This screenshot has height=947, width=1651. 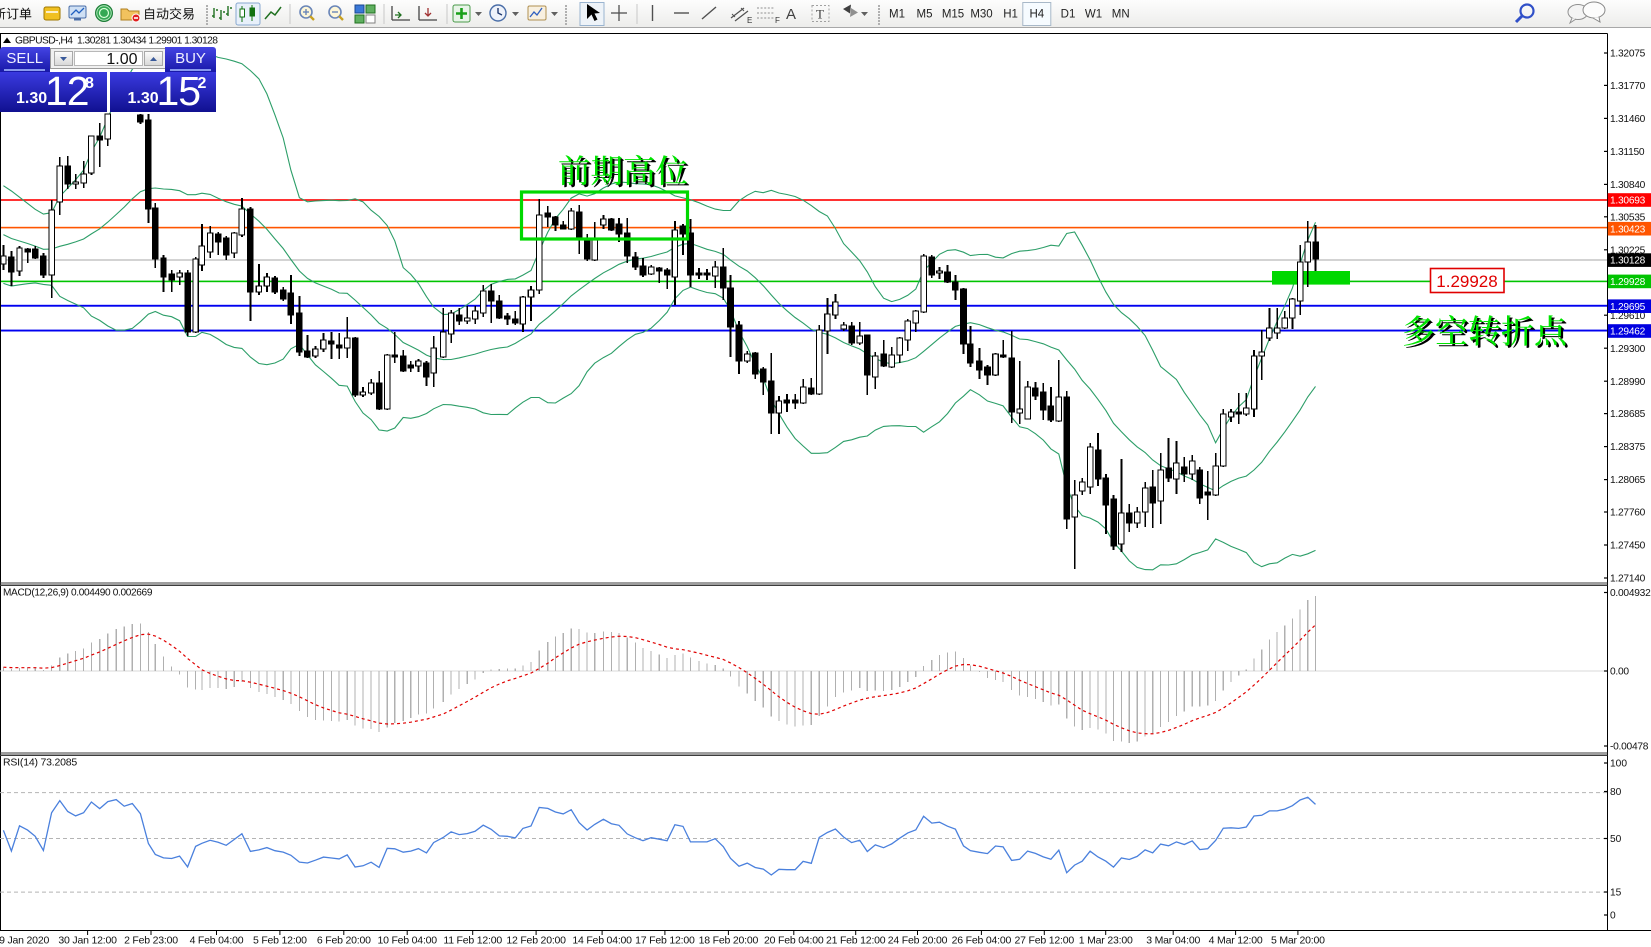 I want to click on svg-text: 1.30840, so click(x=1628, y=185).